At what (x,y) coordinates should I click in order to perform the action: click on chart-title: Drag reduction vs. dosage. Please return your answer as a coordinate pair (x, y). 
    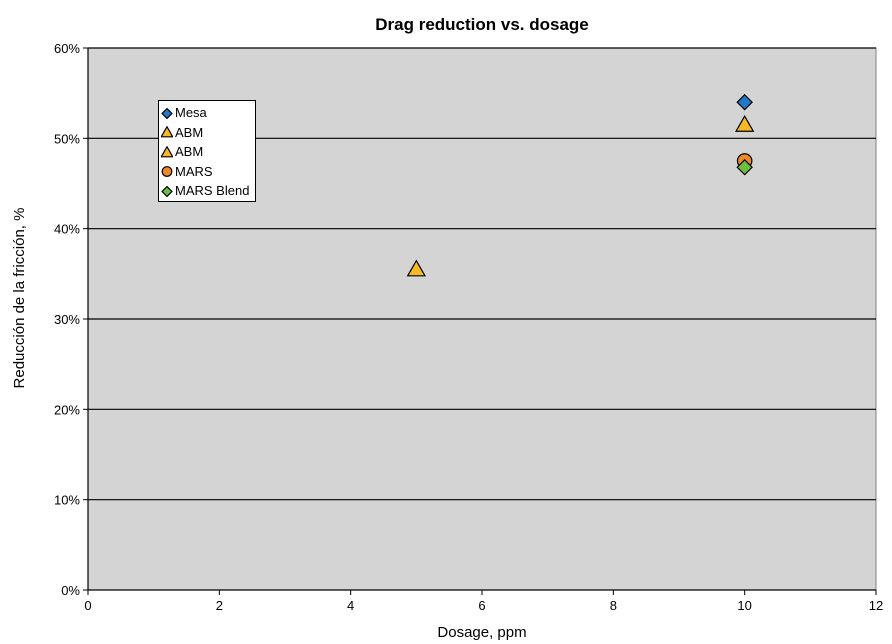
    Looking at the image, I should click on (482, 24).